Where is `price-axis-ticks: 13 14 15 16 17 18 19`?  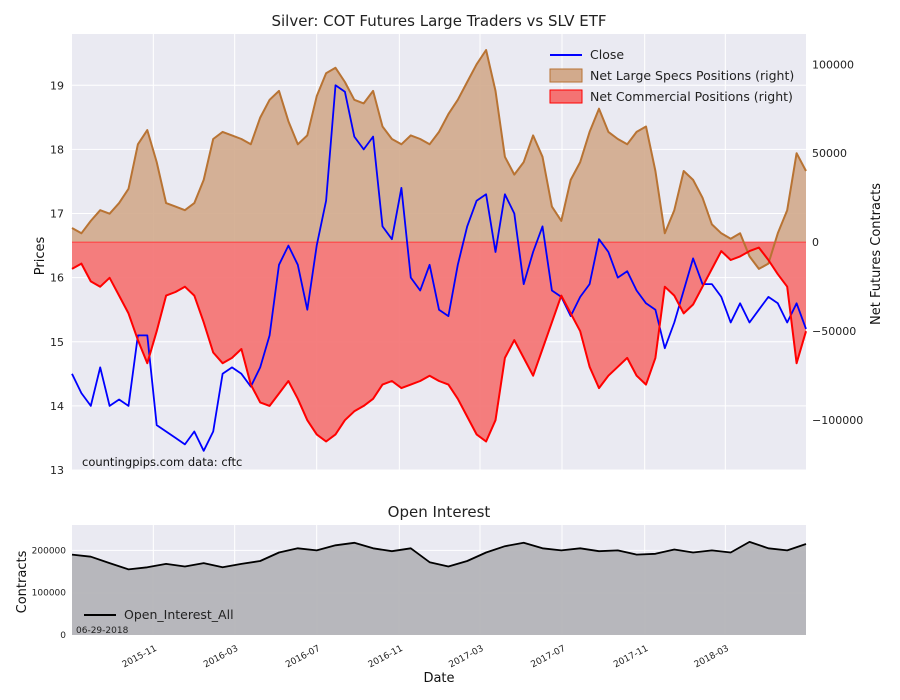 price-axis-ticks: 13 14 15 16 17 18 19 is located at coordinates (57, 278).